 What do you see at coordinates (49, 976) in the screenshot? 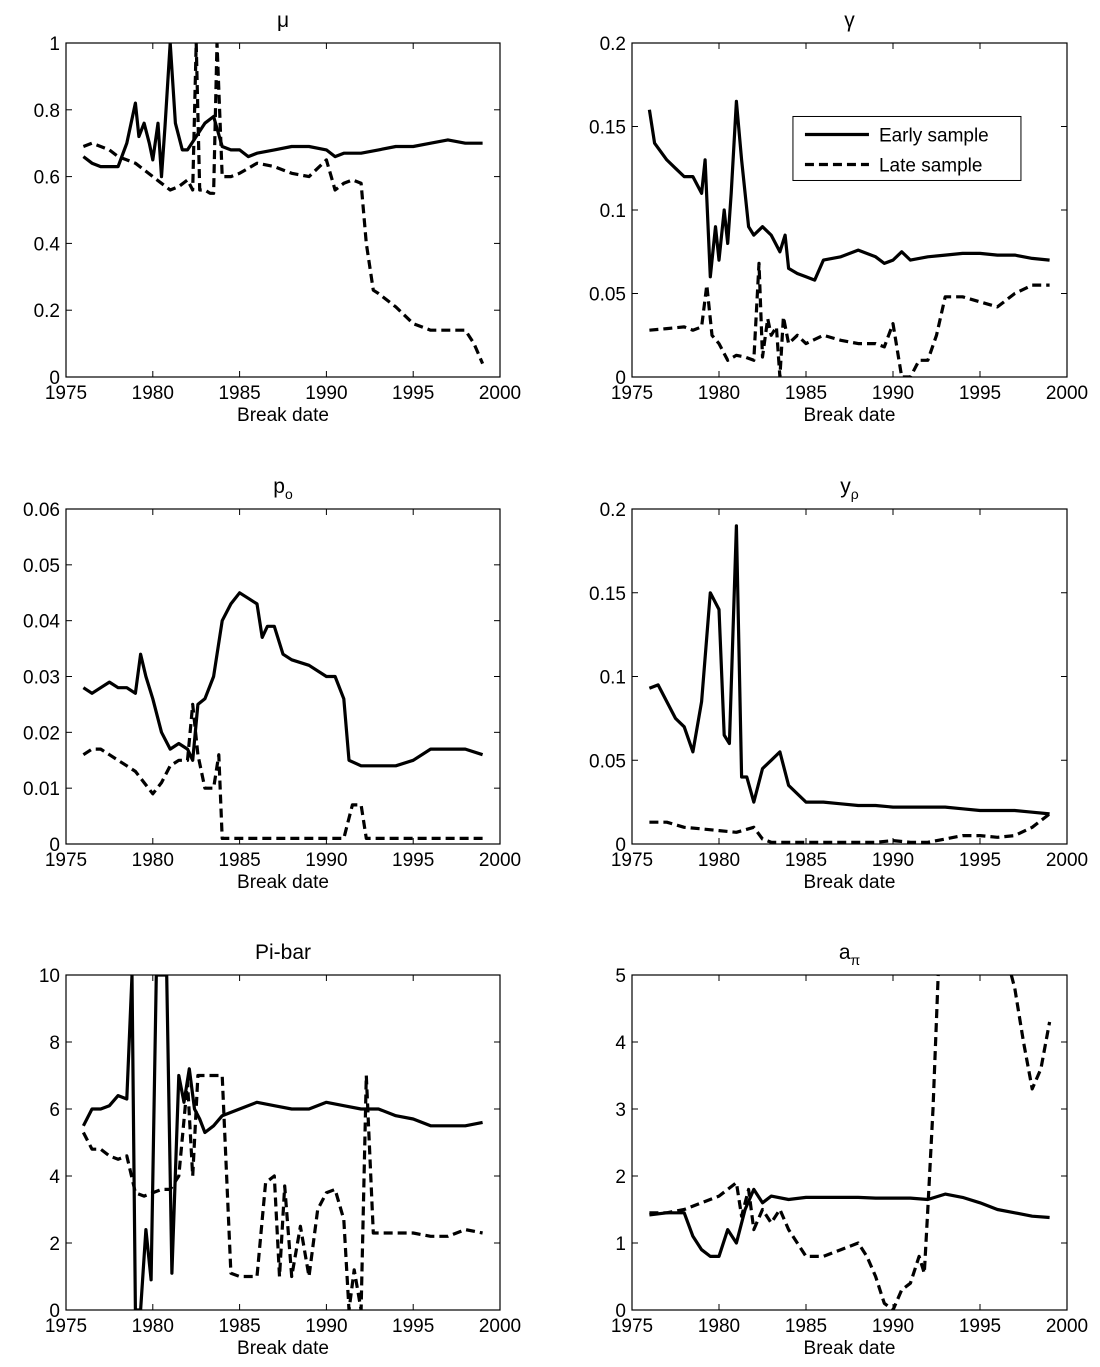
I see `y-tick-label: 10` at bounding box center [49, 976].